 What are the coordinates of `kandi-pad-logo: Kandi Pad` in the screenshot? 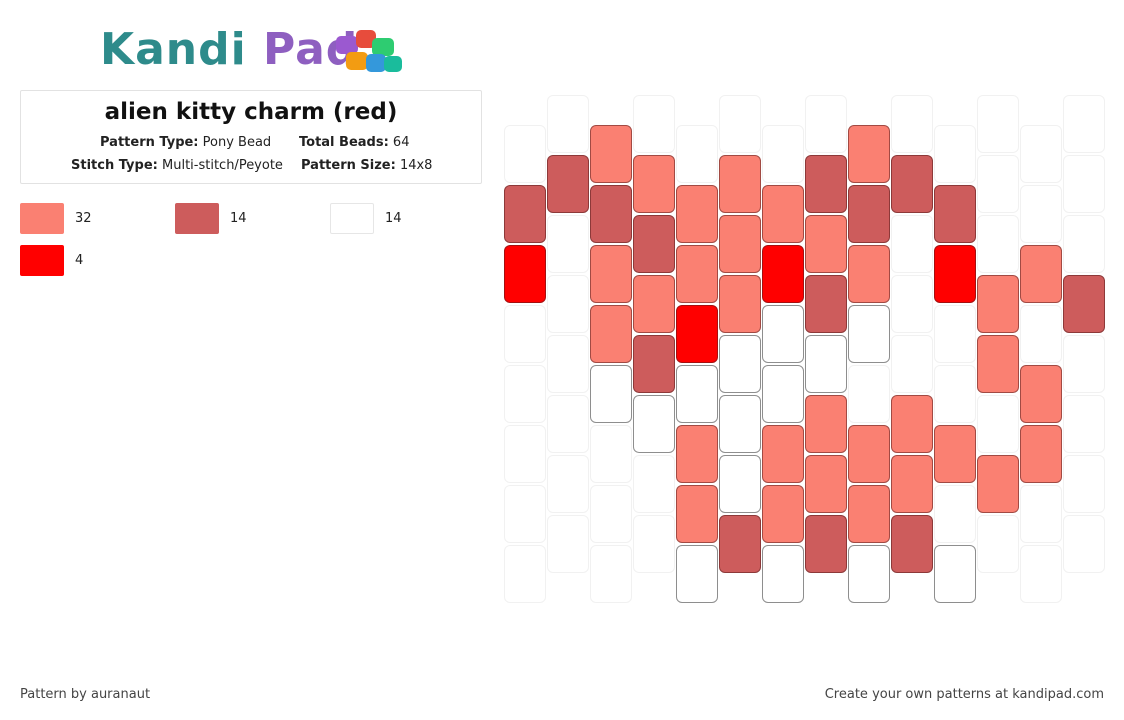 It's located at (255, 50).